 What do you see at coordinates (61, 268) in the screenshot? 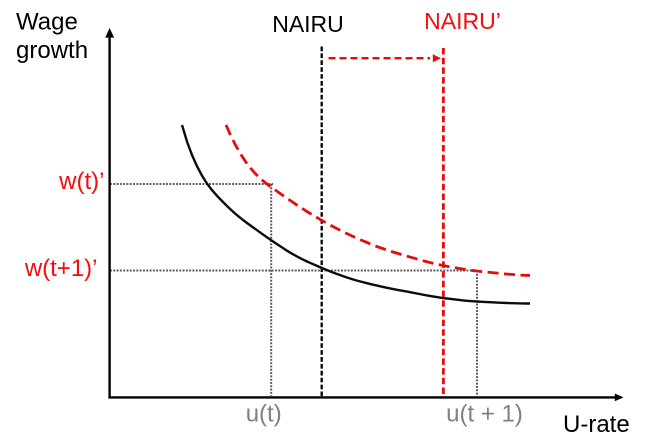
I see `svg-text: w(t+1)’` at bounding box center [61, 268].